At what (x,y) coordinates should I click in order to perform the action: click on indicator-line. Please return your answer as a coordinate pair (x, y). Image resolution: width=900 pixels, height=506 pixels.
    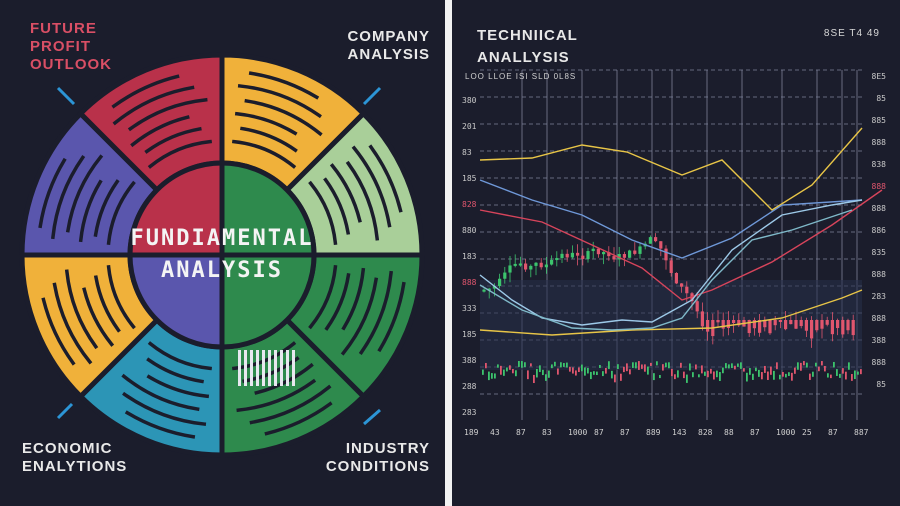
    Looking at the image, I should click on (666, 270).